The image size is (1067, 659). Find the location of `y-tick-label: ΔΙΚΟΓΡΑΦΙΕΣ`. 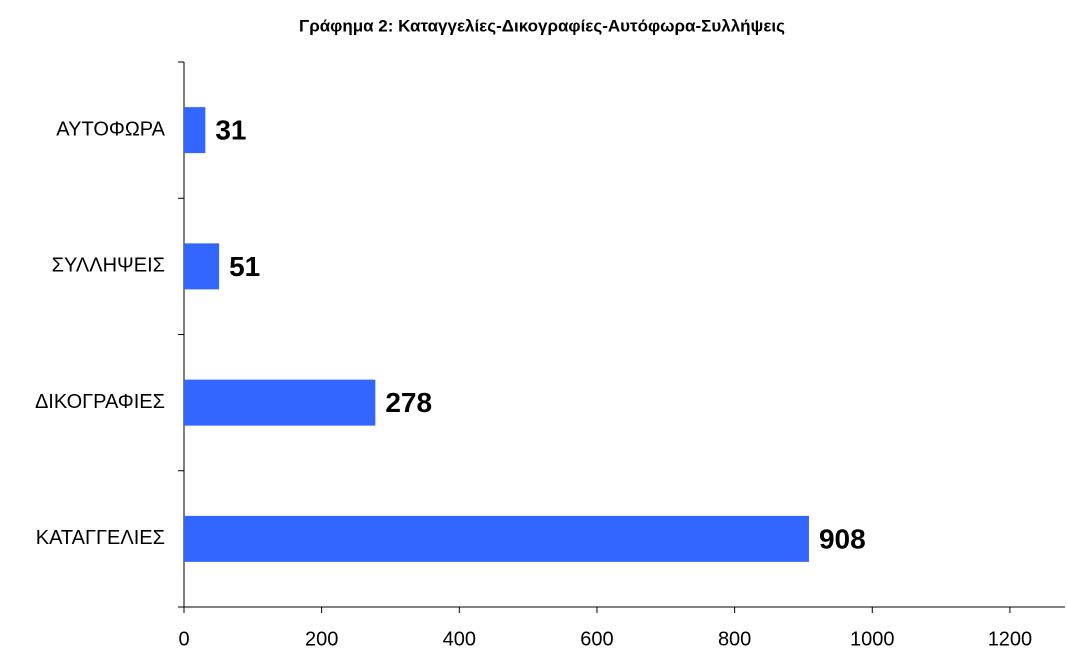

y-tick-label: ΔΙΚΟΓΡΑΦΙΕΣ is located at coordinates (100, 402).